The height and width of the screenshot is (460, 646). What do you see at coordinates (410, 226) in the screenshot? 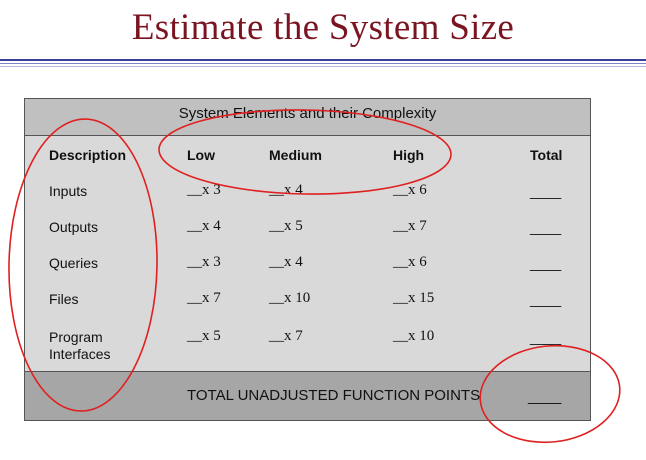
I see `row-high-weight: __x 7` at bounding box center [410, 226].